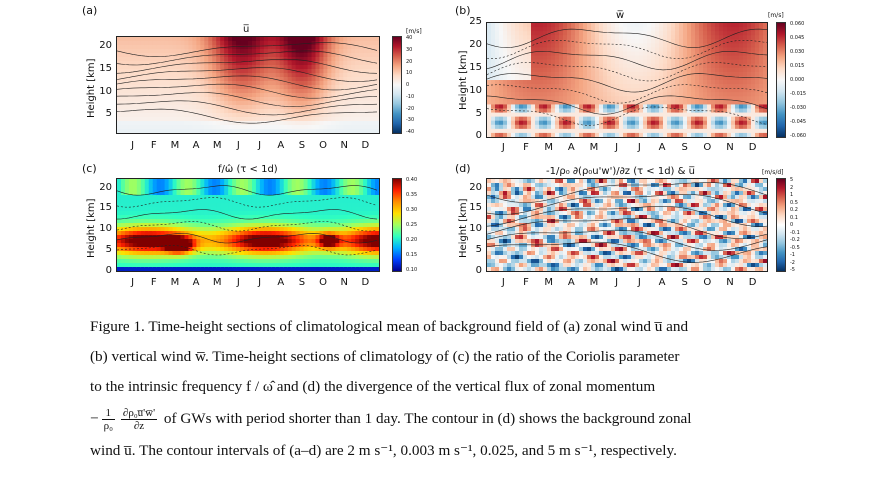  Describe the element at coordinates (797, 38) in the screenshot. I see `colorbar-tick: 0.045` at that location.